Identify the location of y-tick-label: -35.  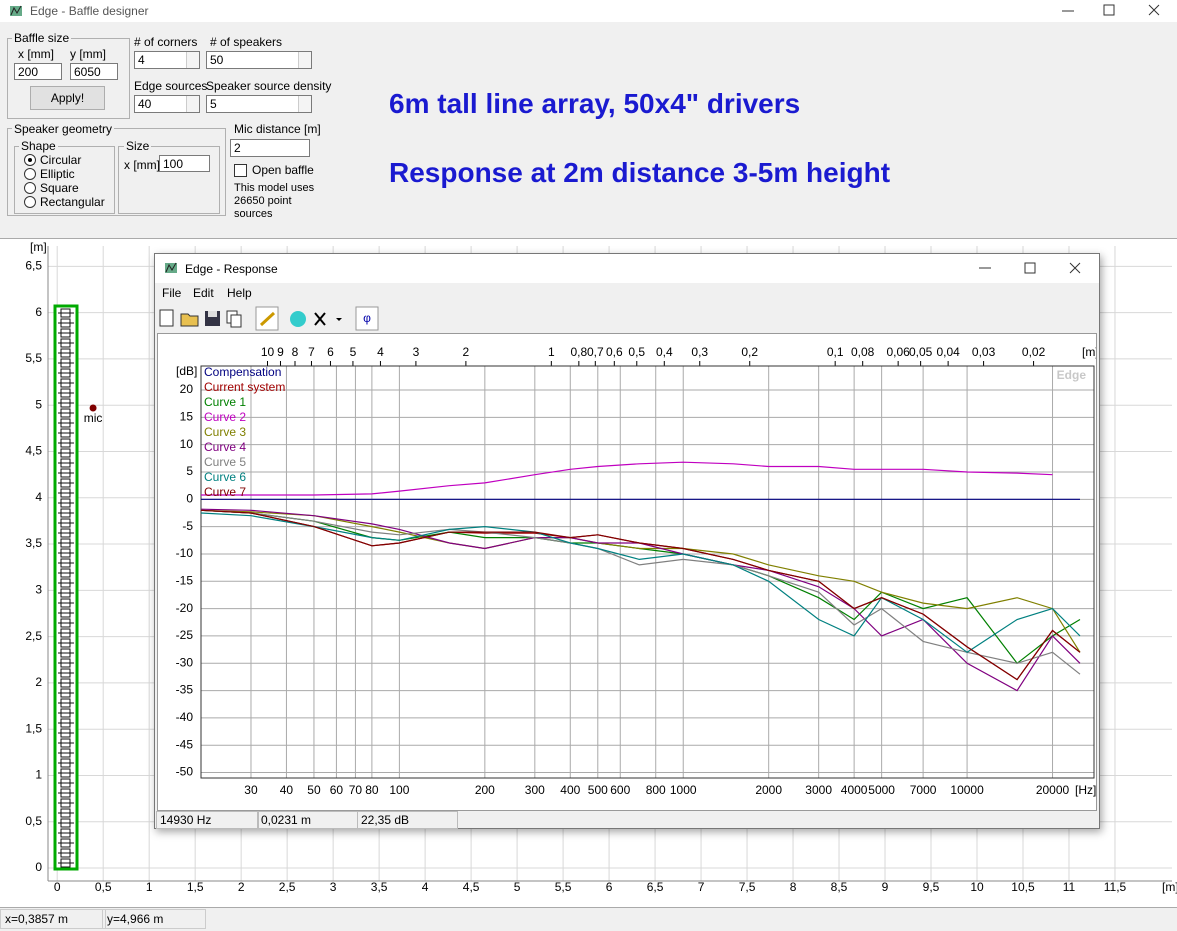
(185, 690).